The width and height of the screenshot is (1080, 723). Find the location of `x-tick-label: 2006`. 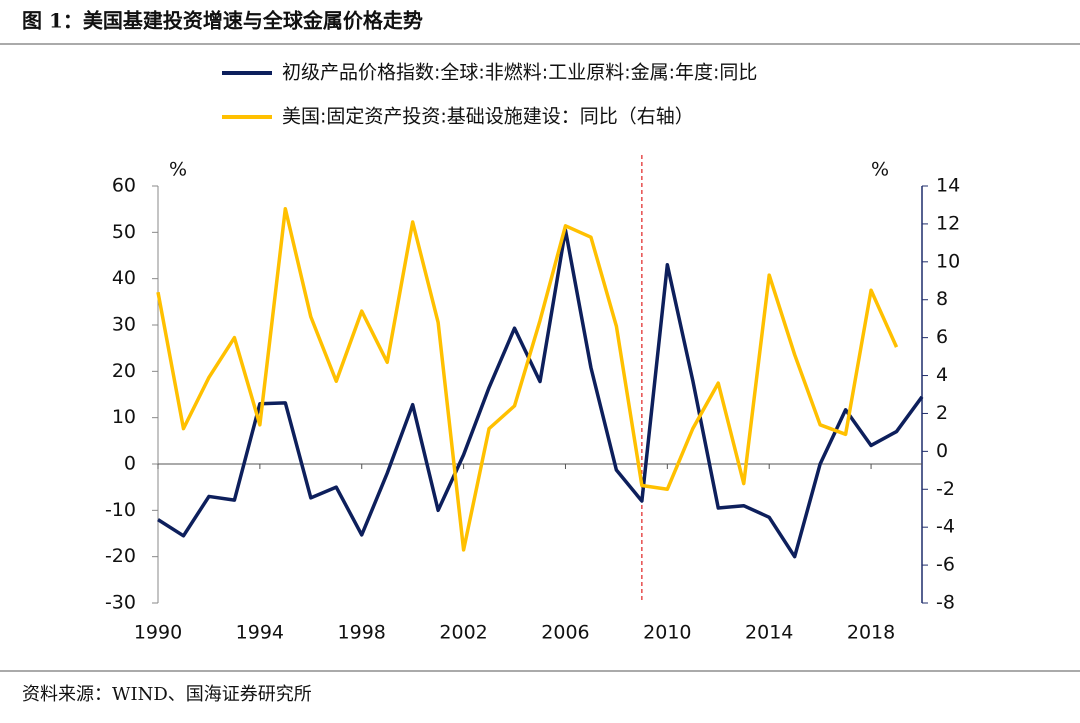

x-tick-label: 2006 is located at coordinates (565, 633).